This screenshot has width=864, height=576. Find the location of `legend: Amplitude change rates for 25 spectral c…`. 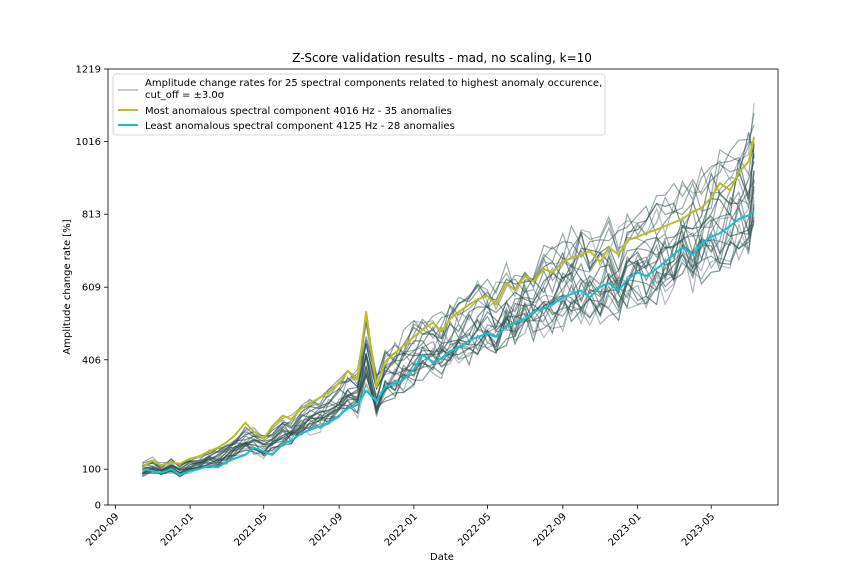

legend: Amplitude change rates for 25 spectral c… is located at coordinates (359, 104).